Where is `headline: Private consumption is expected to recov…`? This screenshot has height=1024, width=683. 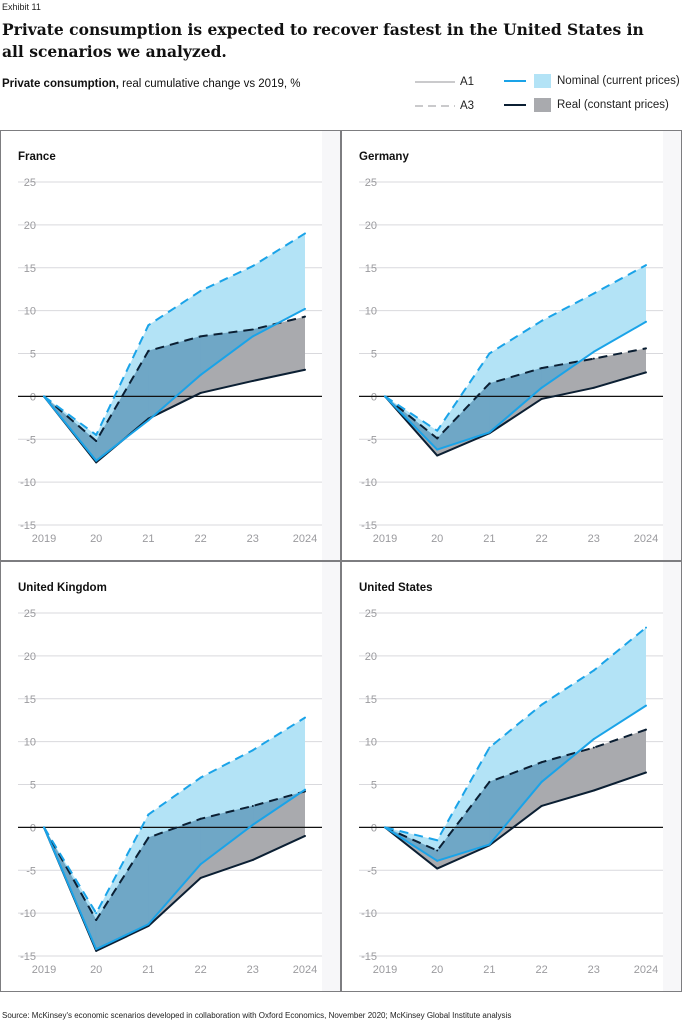
headline: Private consumption is expected to recov… is located at coordinates (323, 40).